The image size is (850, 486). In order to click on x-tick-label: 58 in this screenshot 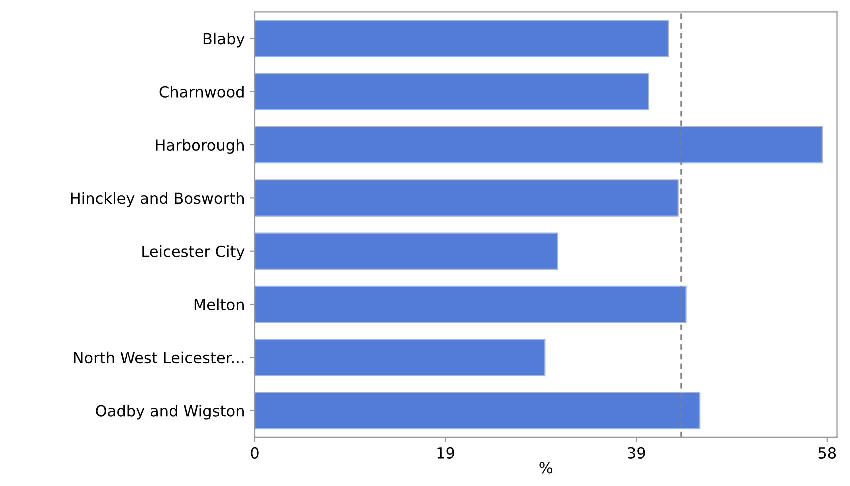, I will do `click(827, 453)`.